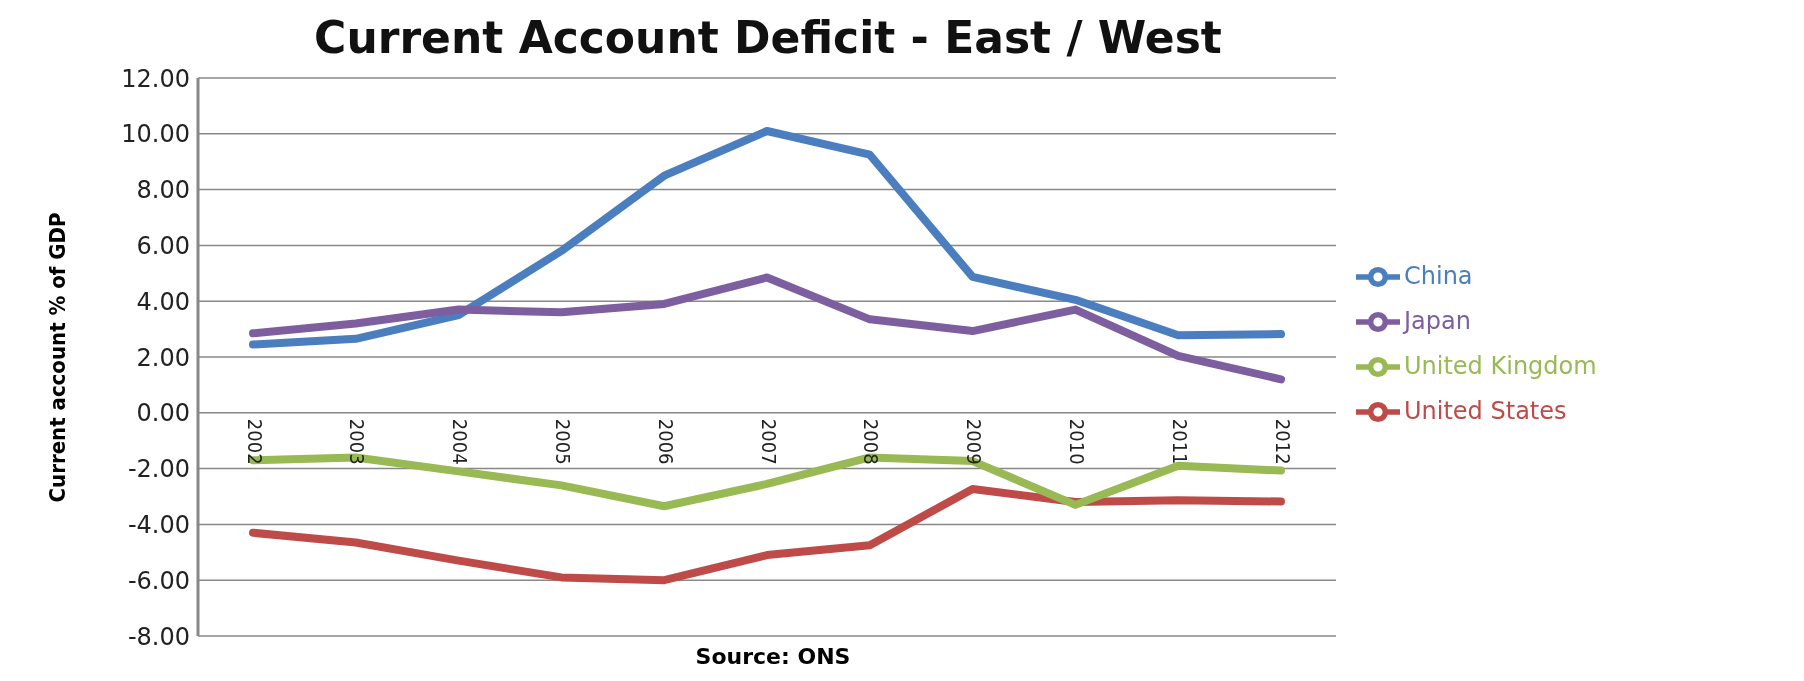 This screenshot has height=681, width=1804. Describe the element at coordinates (1485, 411) in the screenshot. I see `legend-label: United States` at that location.